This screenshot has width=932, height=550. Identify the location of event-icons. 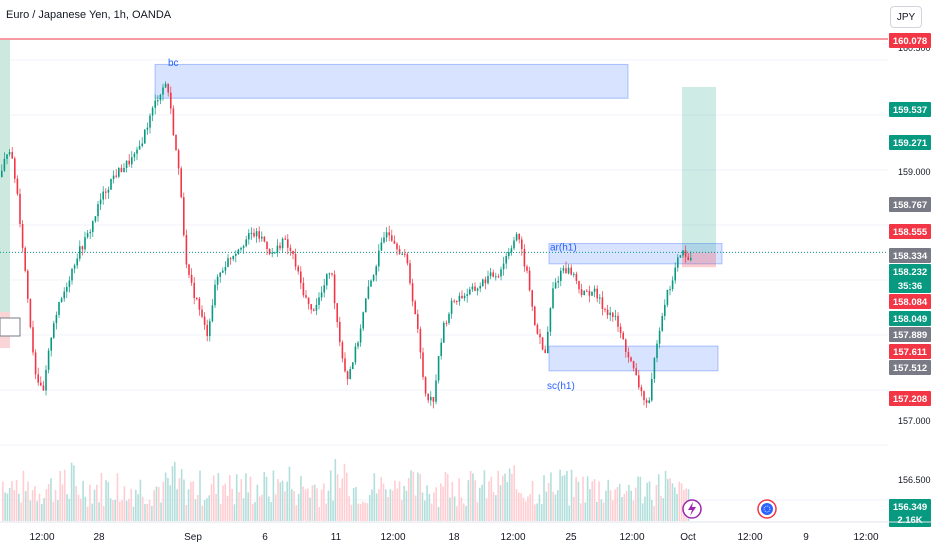
(729, 509).